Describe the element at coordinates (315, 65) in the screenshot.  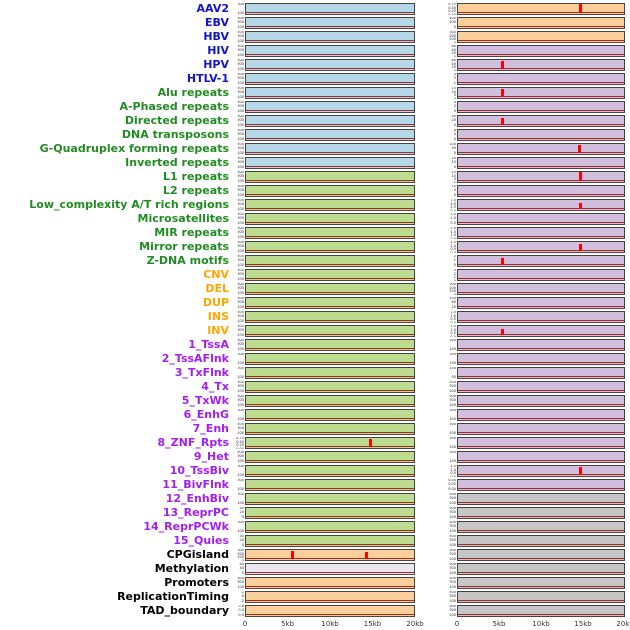
I see `track-row: HPV 500 300 100 60 40 20 0` at that location.